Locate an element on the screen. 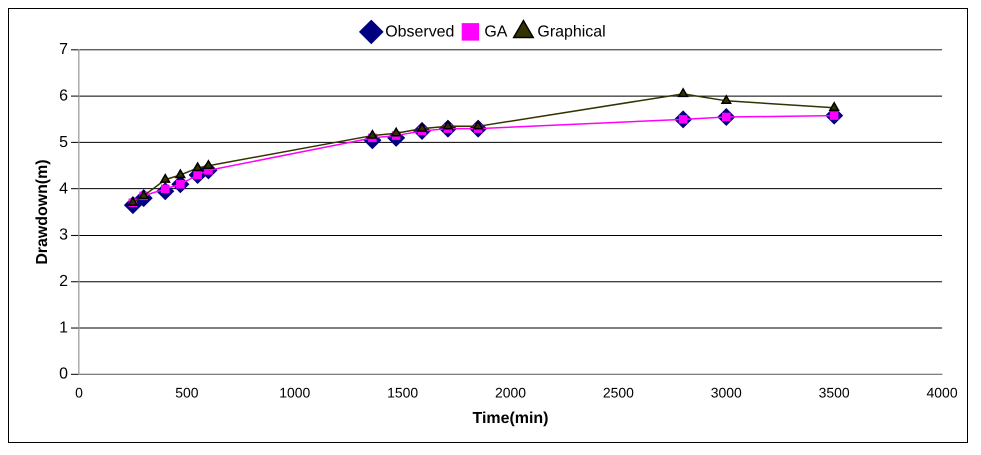 This screenshot has height=455, width=981. x-tick-label: 500 is located at coordinates (187, 392).